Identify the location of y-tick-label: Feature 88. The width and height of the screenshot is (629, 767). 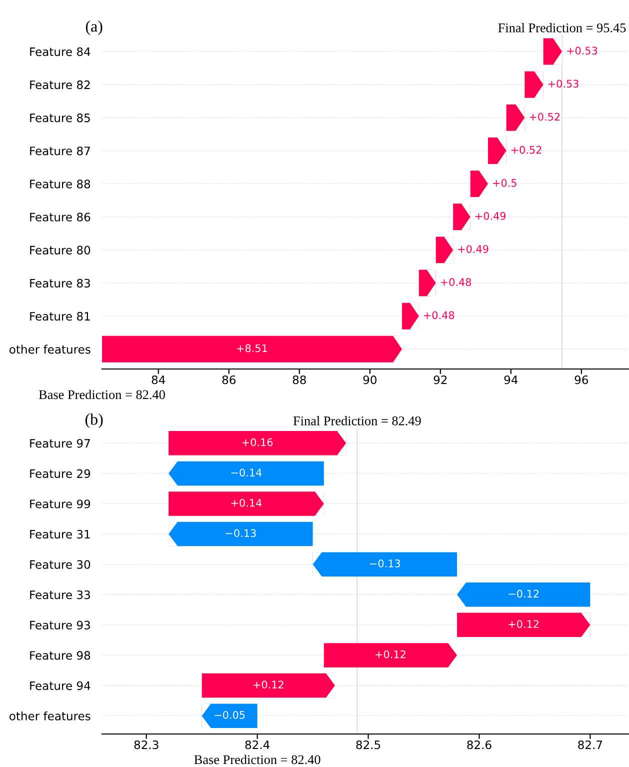
(60, 184).